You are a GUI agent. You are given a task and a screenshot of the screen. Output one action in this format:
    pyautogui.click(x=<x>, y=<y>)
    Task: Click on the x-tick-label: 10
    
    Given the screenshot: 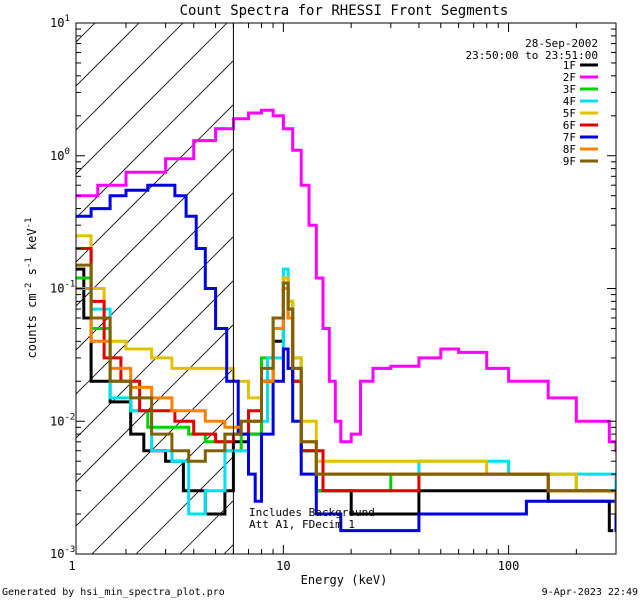 What is the action you would take?
    pyautogui.click(x=283, y=566)
    